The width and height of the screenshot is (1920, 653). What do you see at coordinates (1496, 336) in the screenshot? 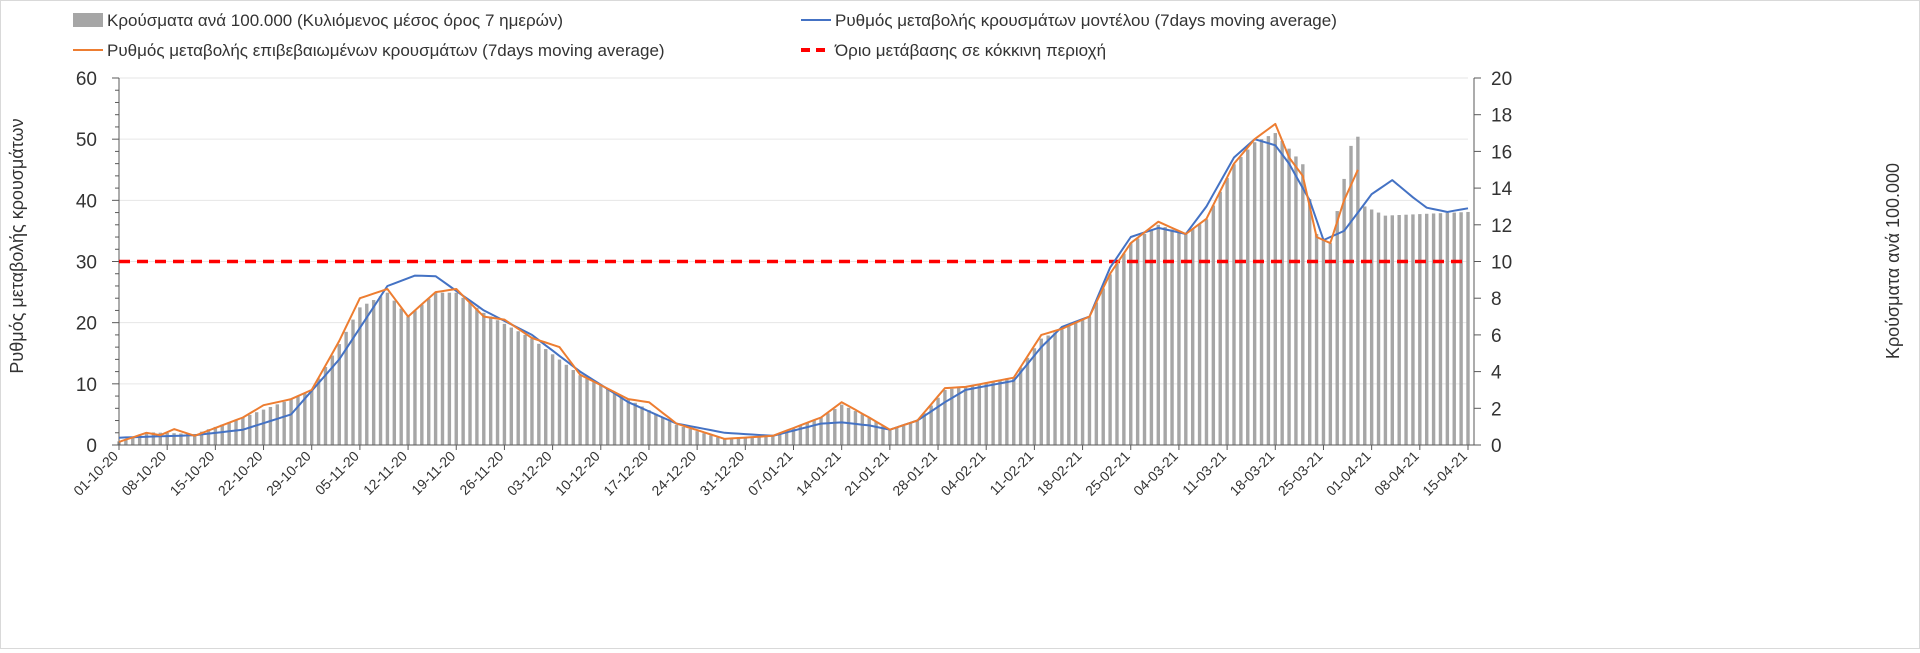
I see `y-right-tick-label: 6` at bounding box center [1496, 336].